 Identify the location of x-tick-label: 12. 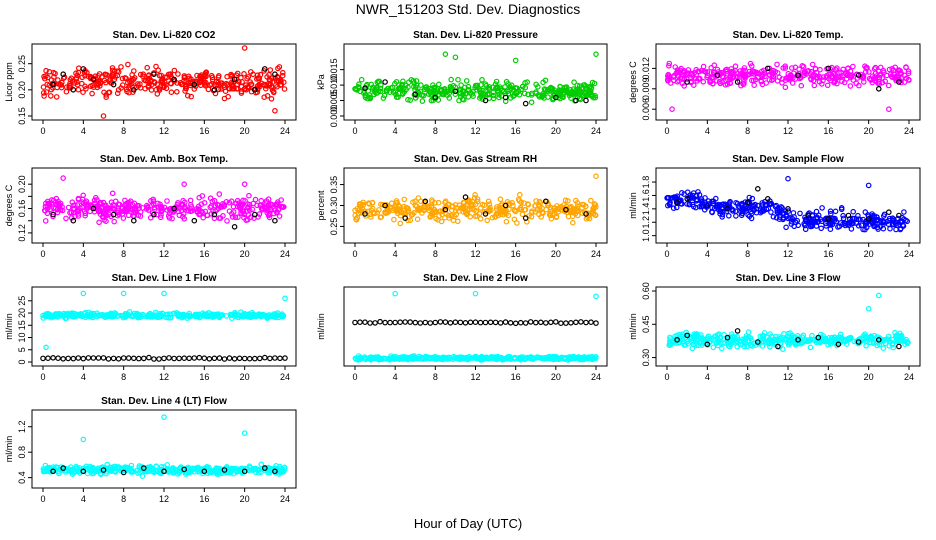
(788, 377).